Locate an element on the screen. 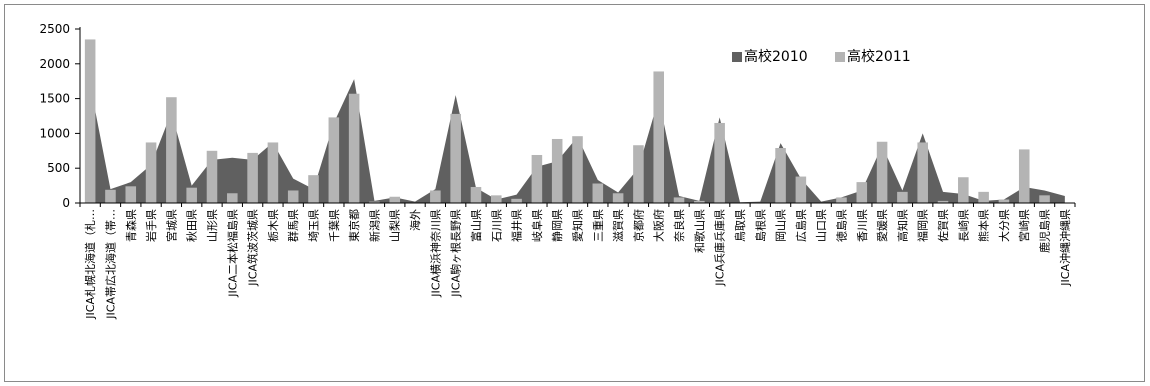 This screenshot has width=1150, height=386. x-category-label: 京都府 is located at coordinates (638, 225).